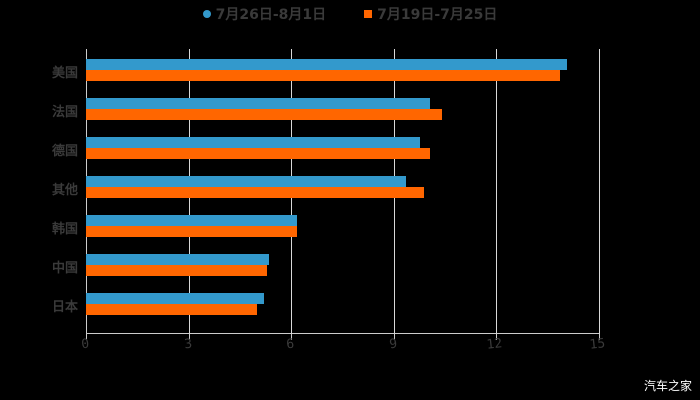 This screenshot has height=400, width=700. Describe the element at coordinates (188, 344) in the screenshot. I see `x-tick-label: 3` at that location.